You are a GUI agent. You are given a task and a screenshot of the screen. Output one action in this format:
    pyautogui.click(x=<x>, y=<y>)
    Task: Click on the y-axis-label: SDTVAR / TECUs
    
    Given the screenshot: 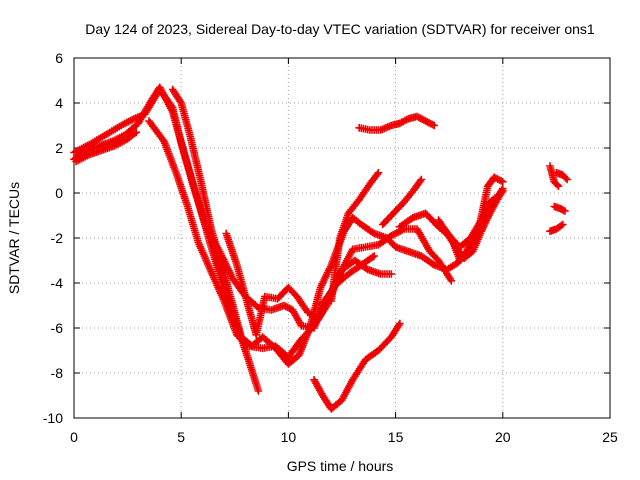 What is the action you would take?
    pyautogui.click(x=14, y=238)
    